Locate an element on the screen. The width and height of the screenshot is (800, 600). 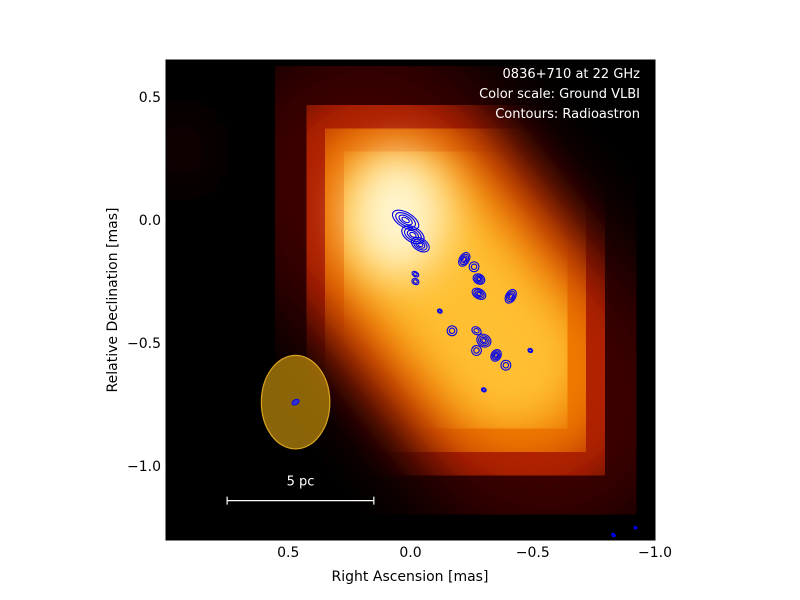
y-tick-label: 0.5 is located at coordinates (150, 98).